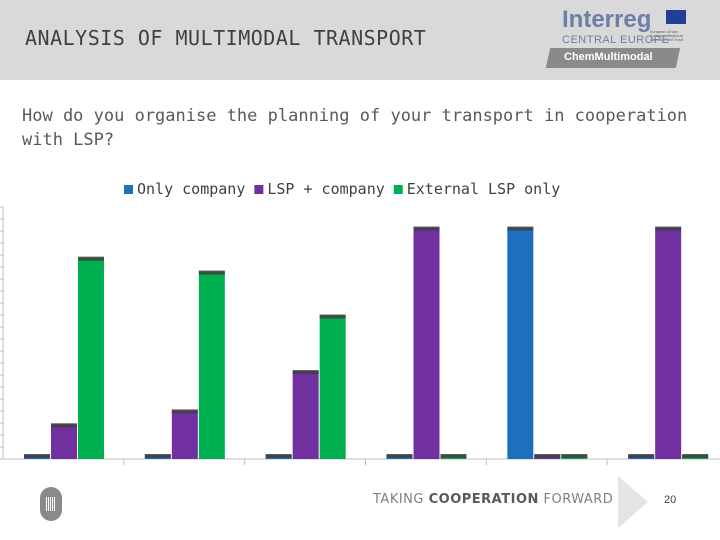 This screenshot has width=720, height=540. Describe the element at coordinates (670, 500) in the screenshot. I see `page-number: 20` at that location.